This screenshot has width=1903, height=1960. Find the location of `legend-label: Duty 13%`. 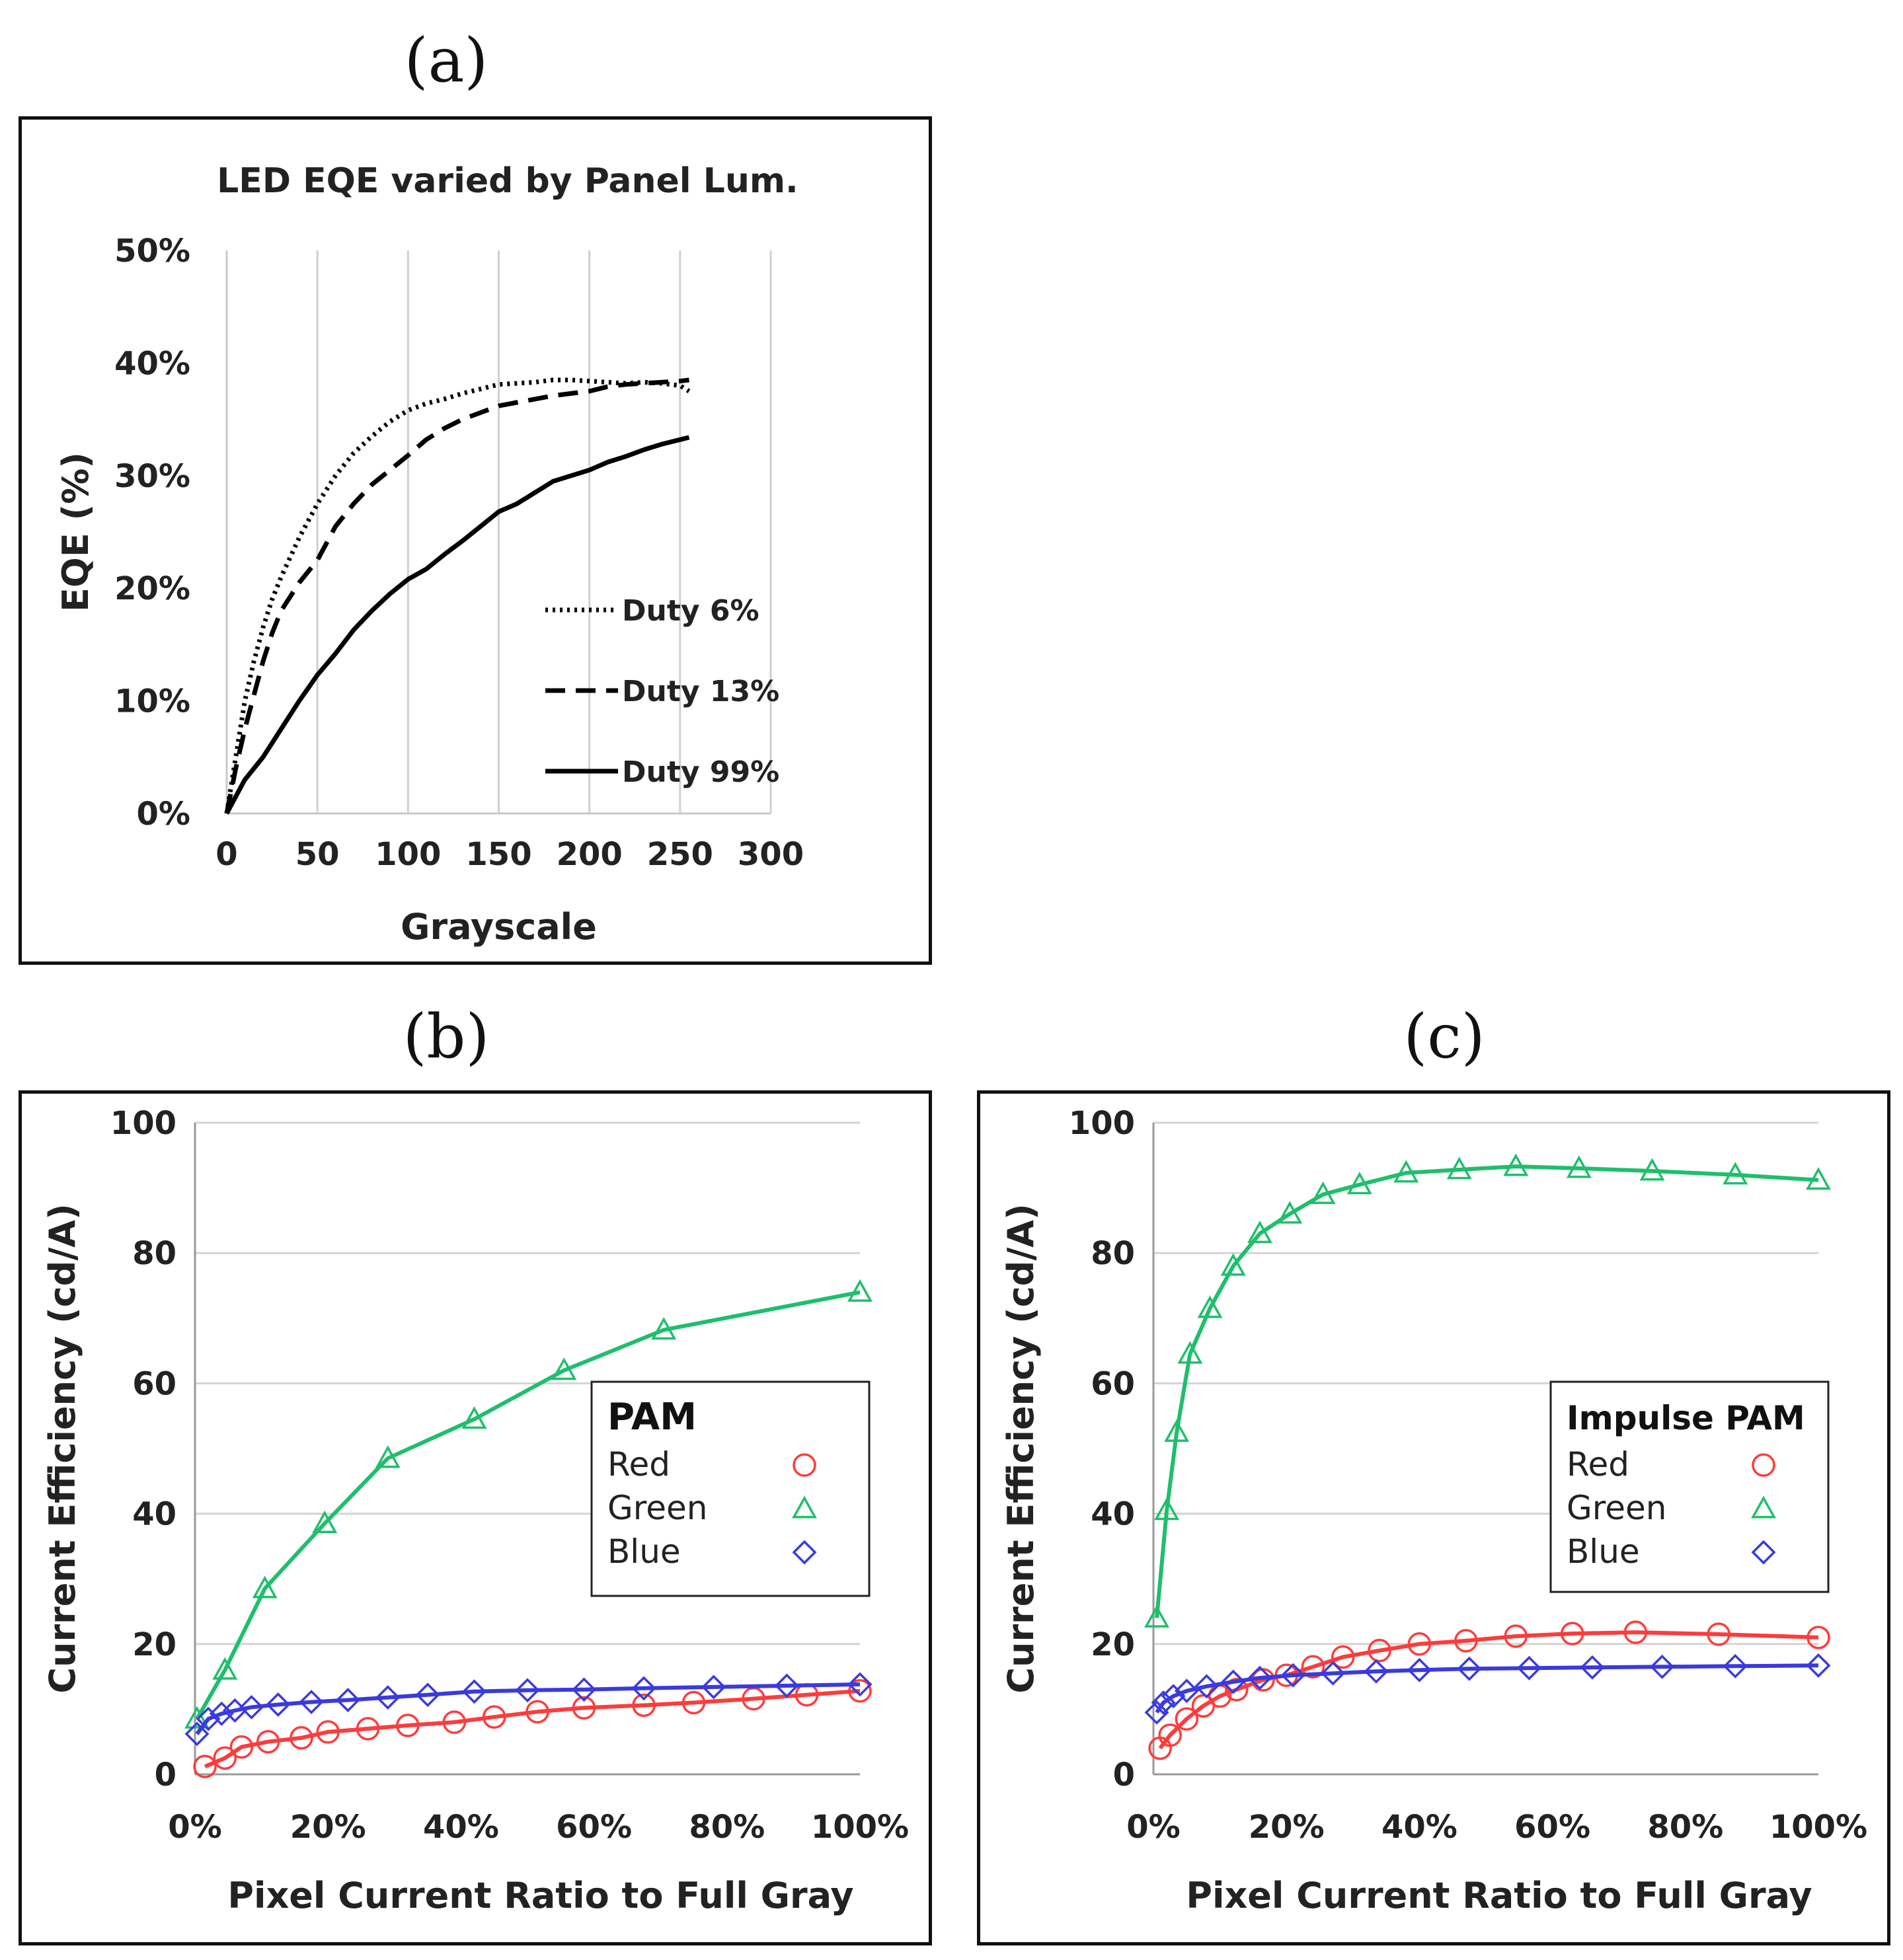

legend-label: Duty 13% is located at coordinates (700, 691).